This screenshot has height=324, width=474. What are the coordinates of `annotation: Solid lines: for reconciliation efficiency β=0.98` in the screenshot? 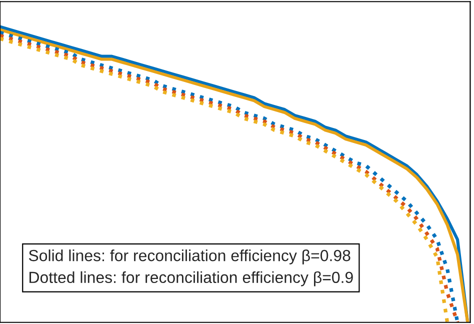 It's located at (189, 256).